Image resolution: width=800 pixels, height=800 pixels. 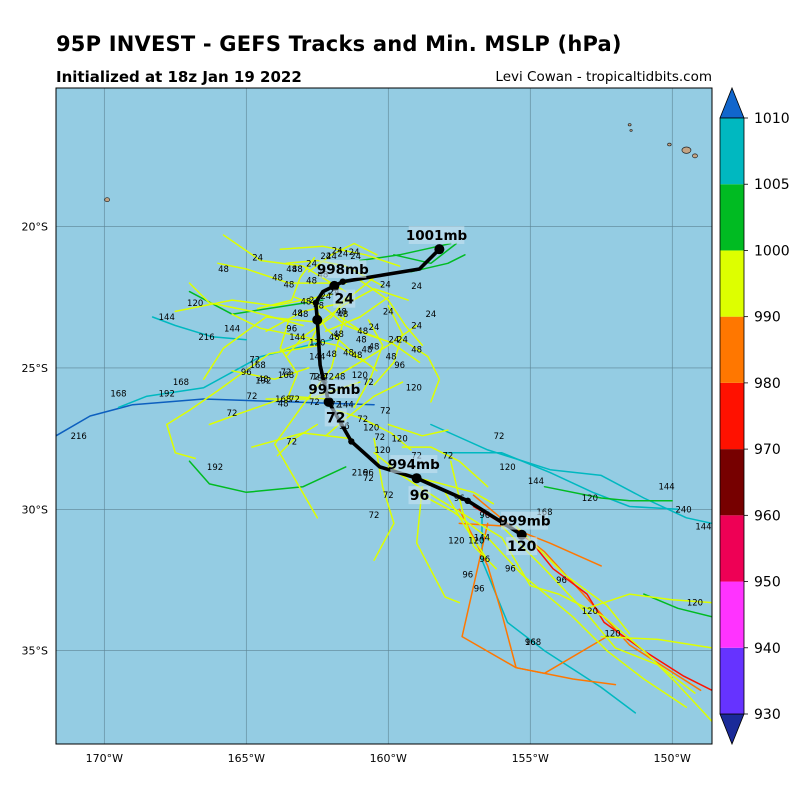 What do you see at coordinates (345, 300) in the screenshot?
I see `mean-hour-label: 24` at bounding box center [345, 300].